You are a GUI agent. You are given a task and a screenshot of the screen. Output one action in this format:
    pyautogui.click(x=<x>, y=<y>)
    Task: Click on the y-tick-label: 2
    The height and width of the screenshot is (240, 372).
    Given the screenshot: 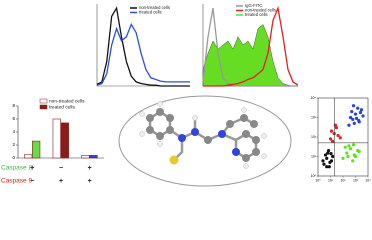 What is the action you would take?
    pyautogui.click(x=13, y=144)
    